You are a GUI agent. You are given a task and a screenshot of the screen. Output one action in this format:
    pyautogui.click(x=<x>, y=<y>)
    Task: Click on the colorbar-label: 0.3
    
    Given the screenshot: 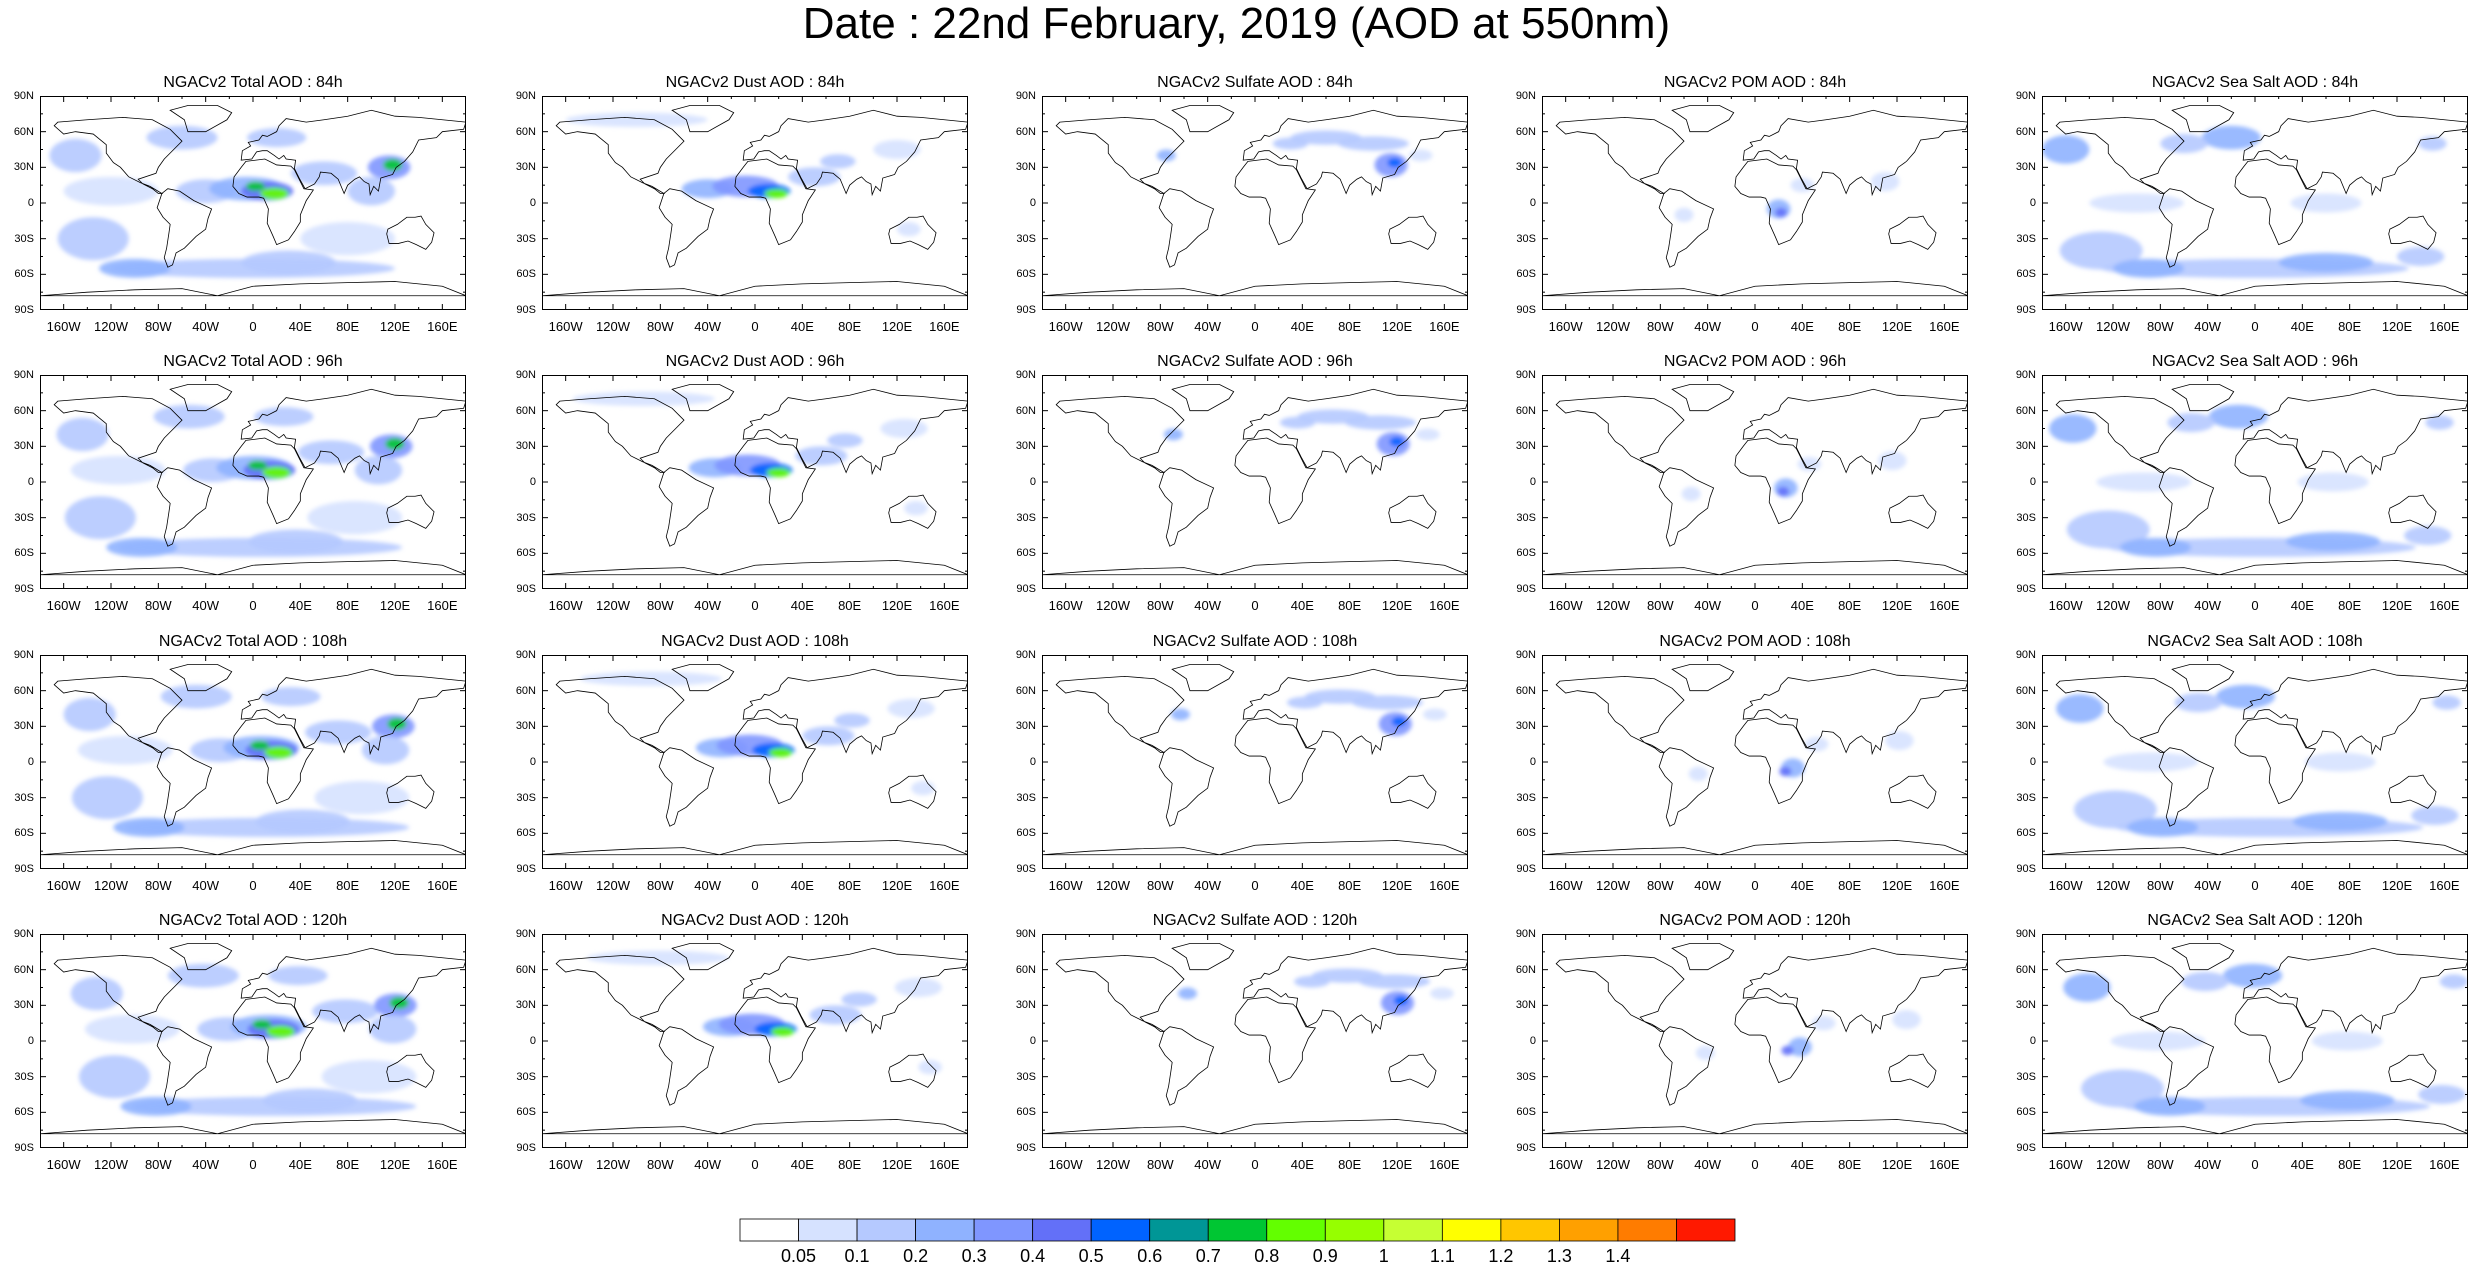 What is the action you would take?
    pyautogui.click(x=974, y=1256)
    